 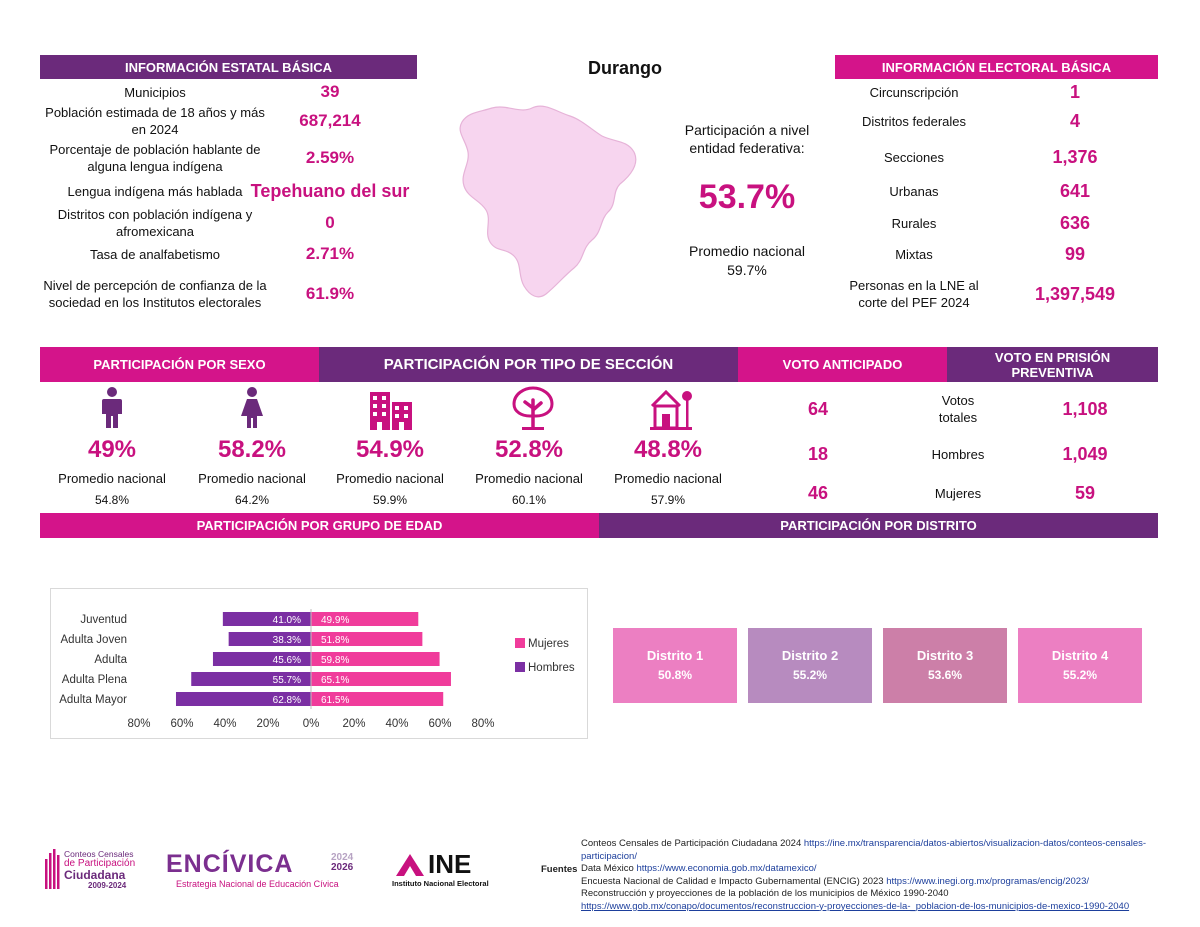 What do you see at coordinates (810, 665) in the screenshot?
I see `distrito-card: Distrito 2 55.2%` at bounding box center [810, 665].